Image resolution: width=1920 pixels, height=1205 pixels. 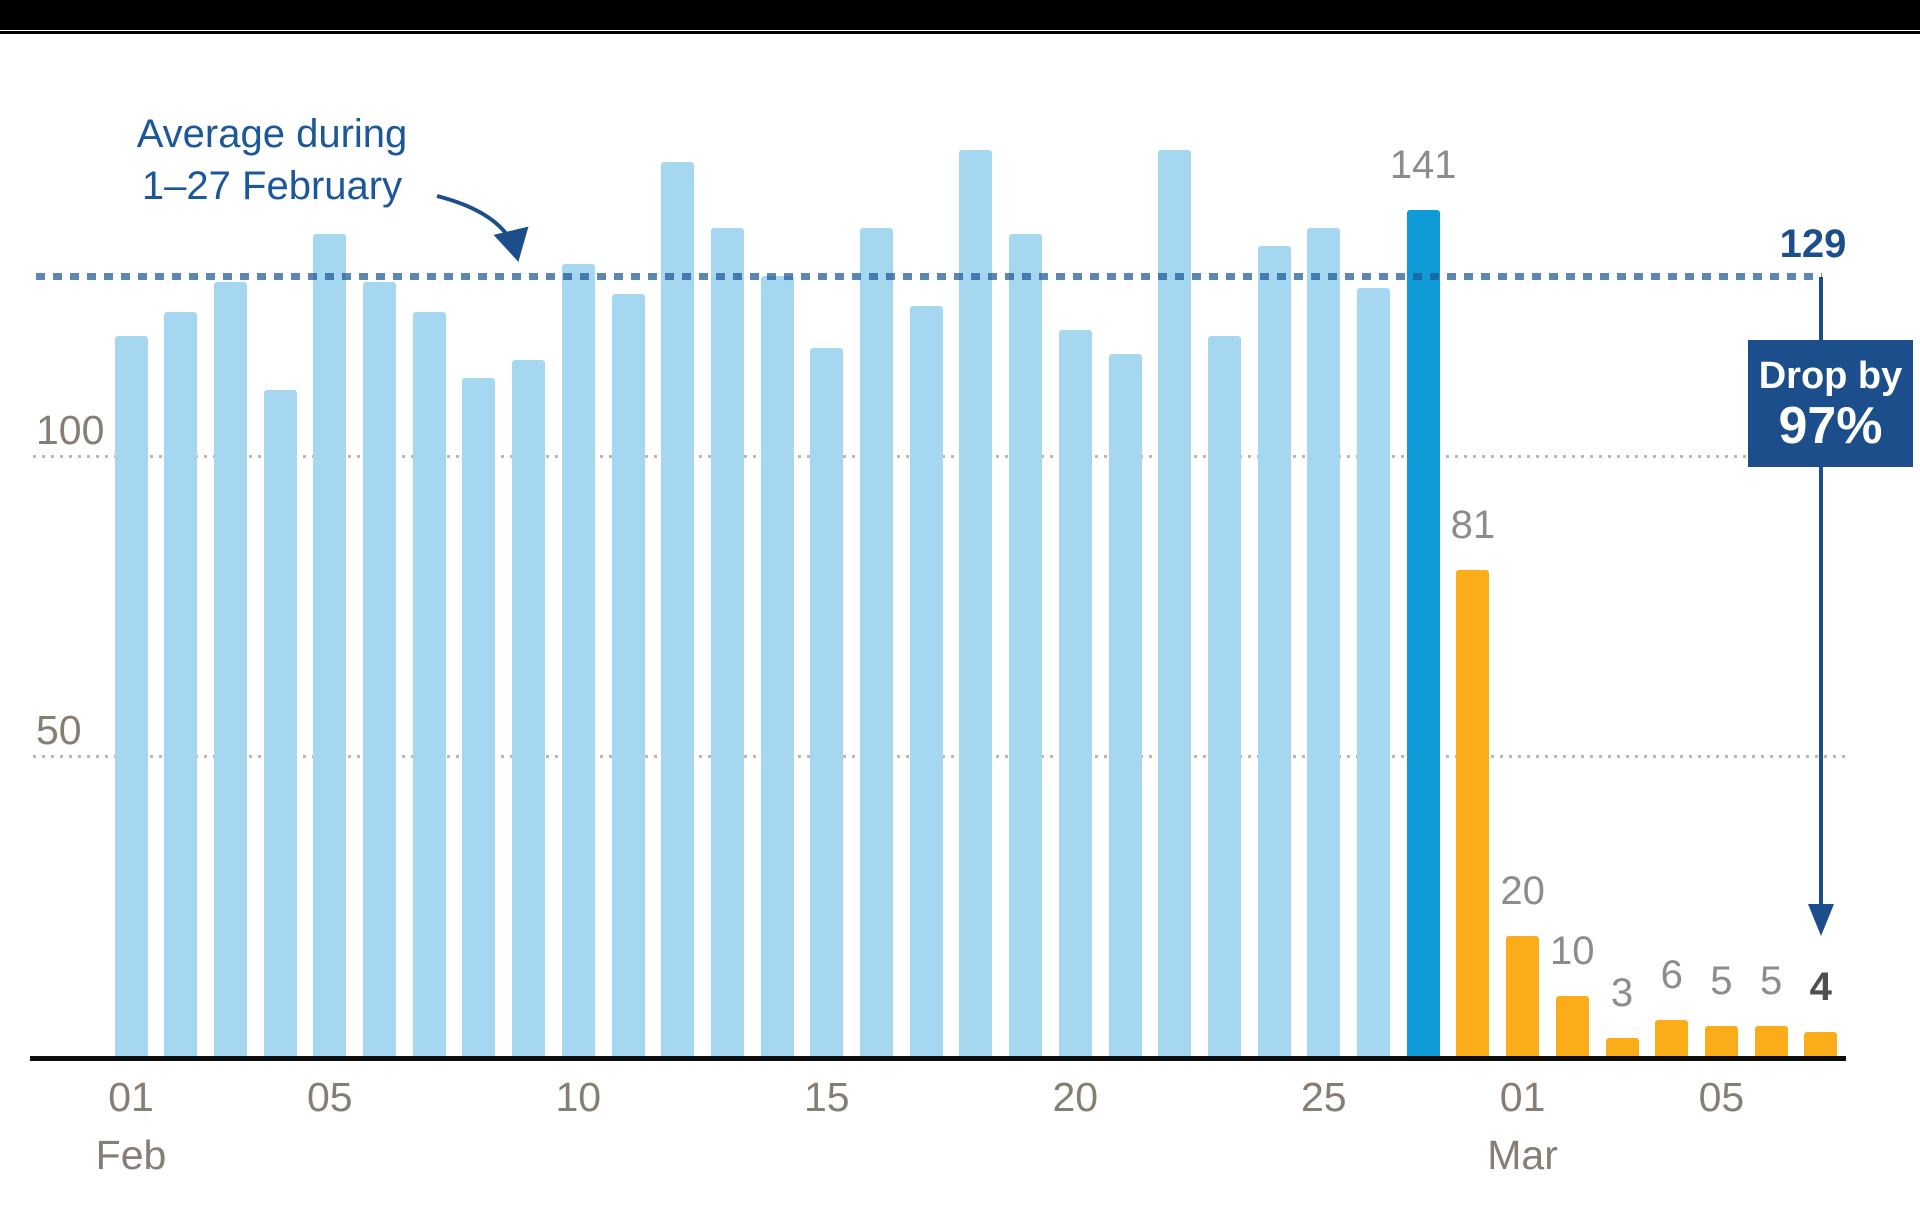 What do you see at coordinates (1820, 987) in the screenshot?
I see `bar-value-label-mar-07: 4` at bounding box center [1820, 987].